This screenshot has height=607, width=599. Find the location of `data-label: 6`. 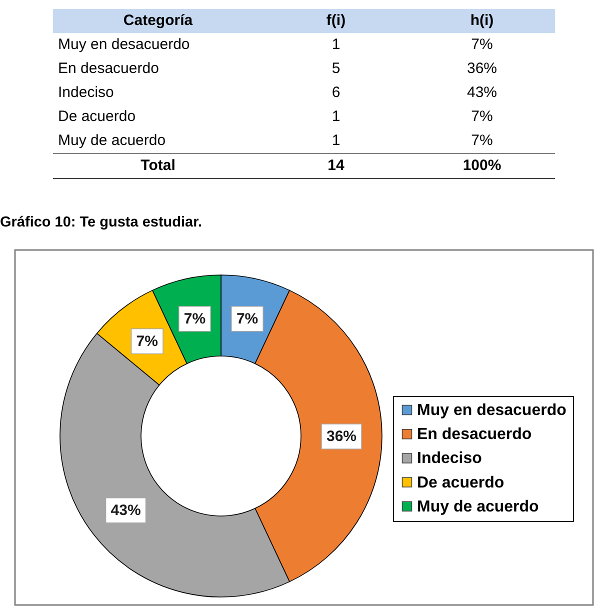

data-label: 6 is located at coordinates (336, 93).